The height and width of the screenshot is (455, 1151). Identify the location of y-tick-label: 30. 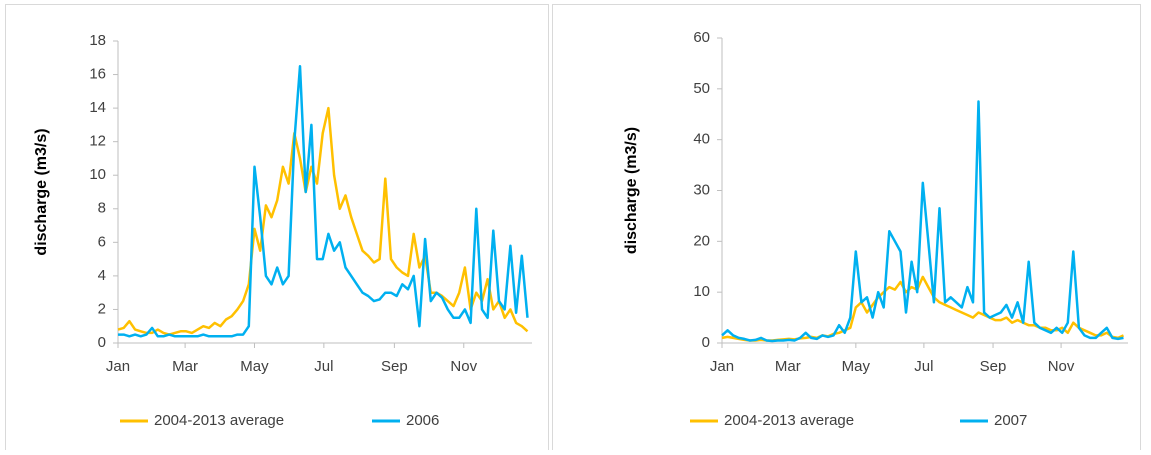
(701, 189).